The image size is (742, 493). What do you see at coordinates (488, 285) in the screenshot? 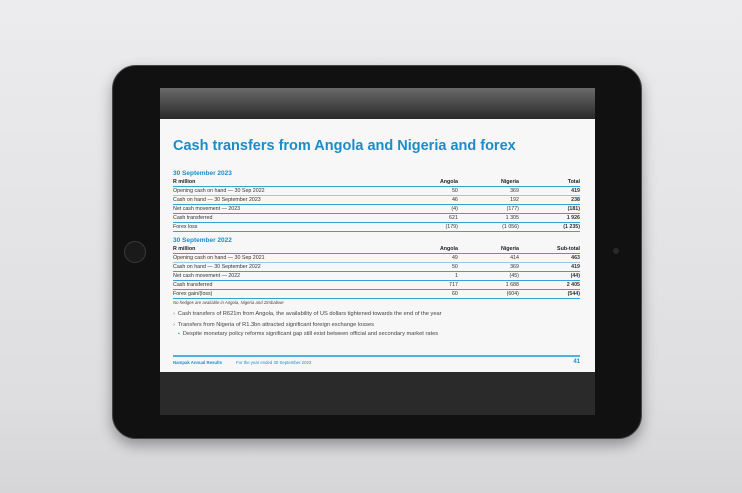
I see `table-cell: 1 688` at bounding box center [488, 285].